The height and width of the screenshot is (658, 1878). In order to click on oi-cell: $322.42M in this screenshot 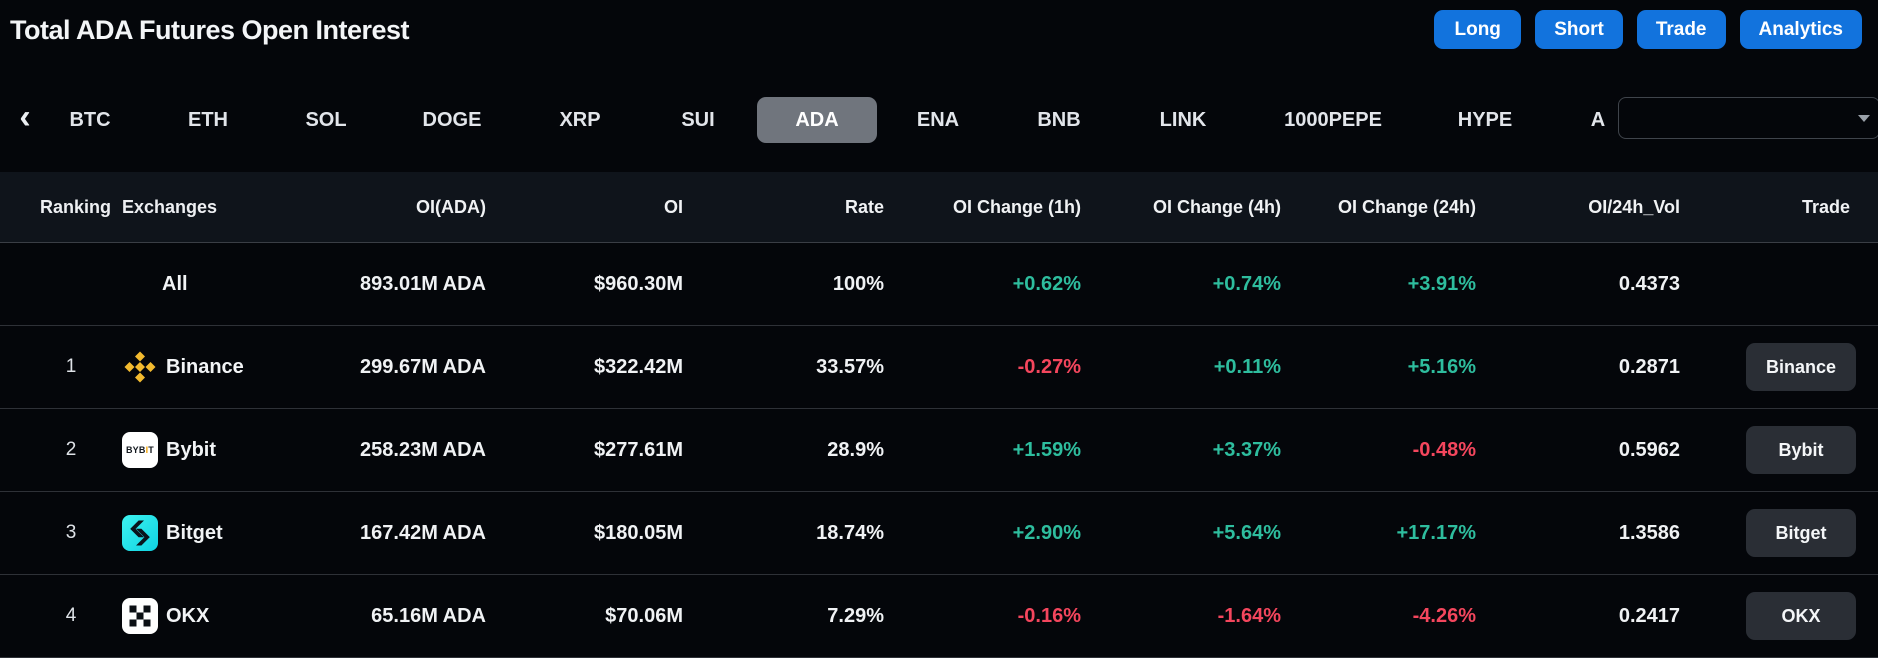, I will do `click(638, 366)`.